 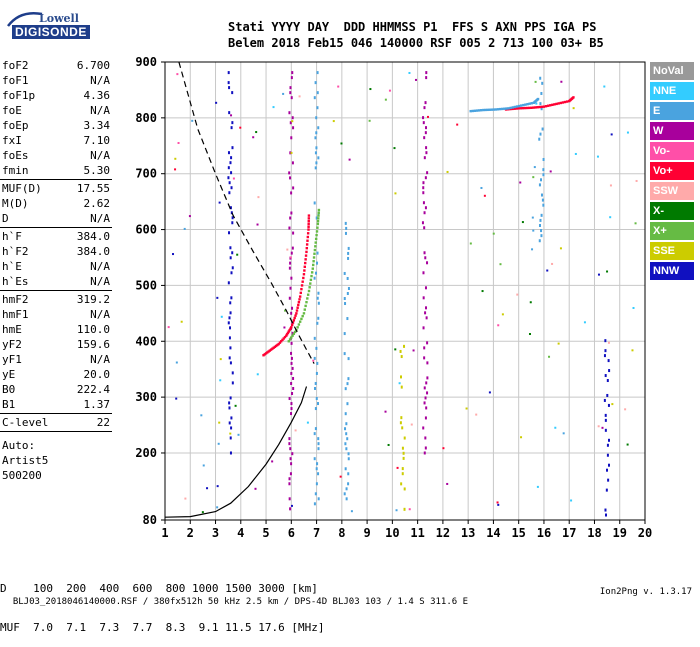 What do you see at coordinates (146, 285) in the screenshot?
I see `y-tick-label: 500` at bounding box center [146, 285].